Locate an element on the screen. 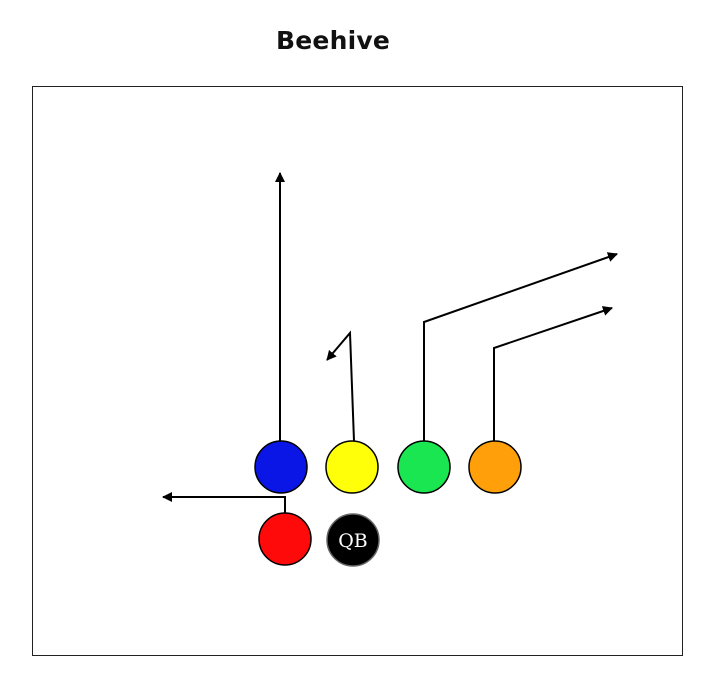 This screenshot has width=709, height=689. green-route-corner is located at coordinates (520, 346).